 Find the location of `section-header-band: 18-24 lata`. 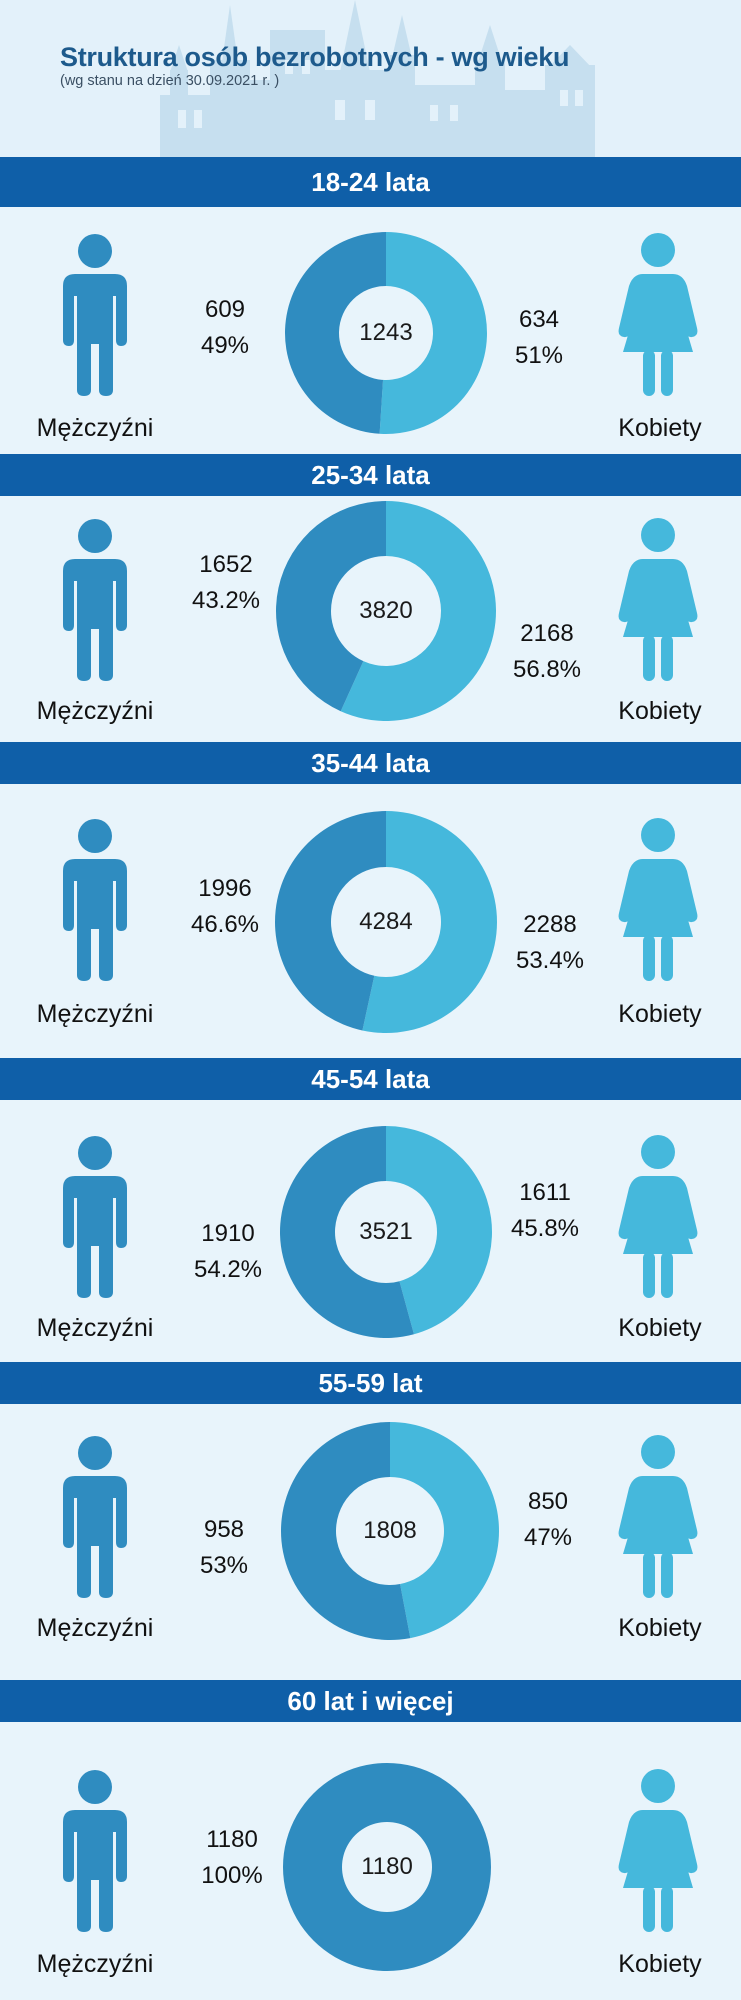

section-header-band: 18-24 lata is located at coordinates (370, 182).